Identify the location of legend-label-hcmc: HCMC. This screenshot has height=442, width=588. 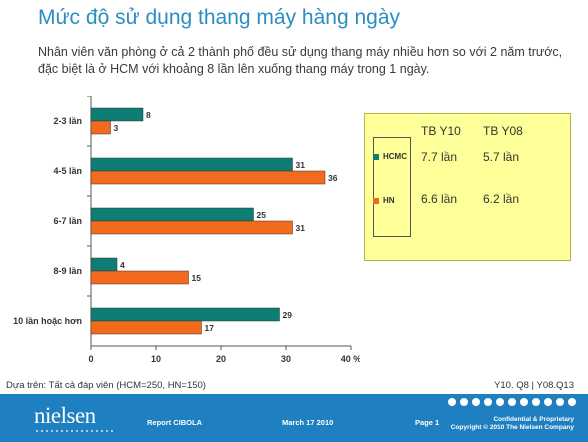
(395, 156).